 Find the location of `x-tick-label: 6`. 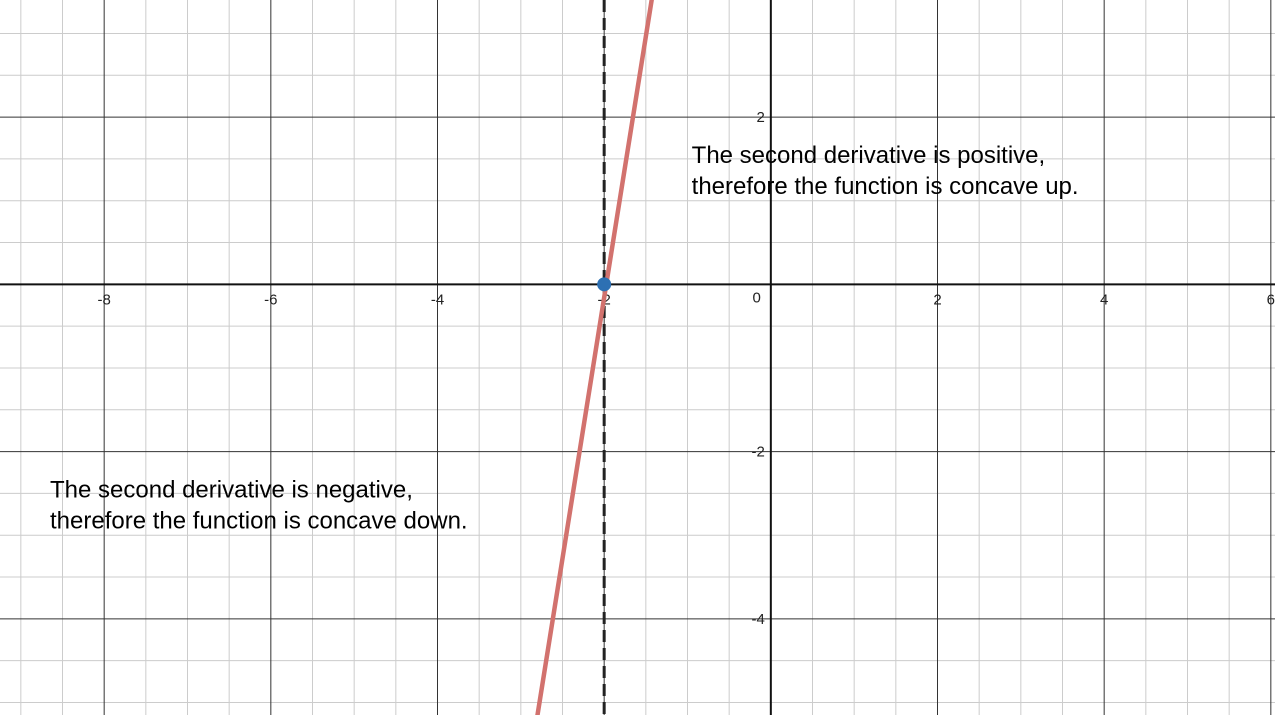

x-tick-label: 6 is located at coordinates (1271, 299).